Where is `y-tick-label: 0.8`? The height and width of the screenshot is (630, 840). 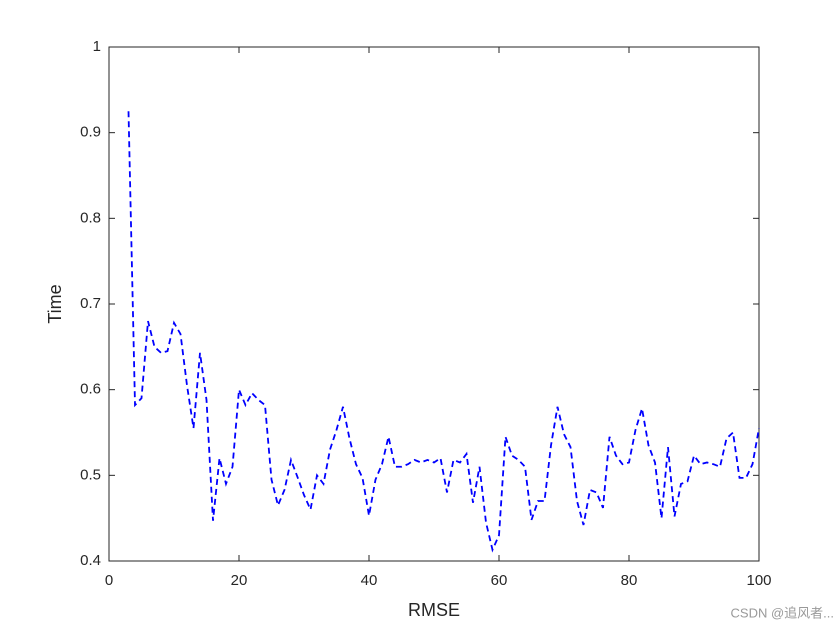 y-tick-label: 0.8 is located at coordinates (90, 217).